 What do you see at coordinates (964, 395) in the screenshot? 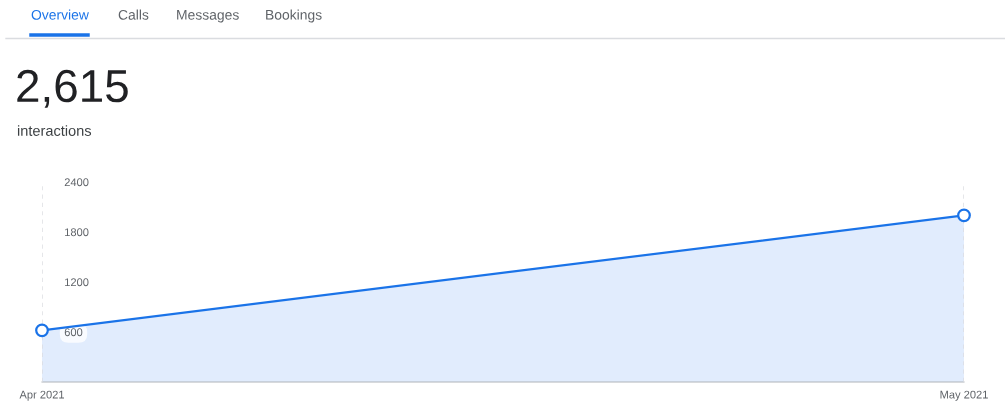
I see `x-tick-label: May 2021` at bounding box center [964, 395].